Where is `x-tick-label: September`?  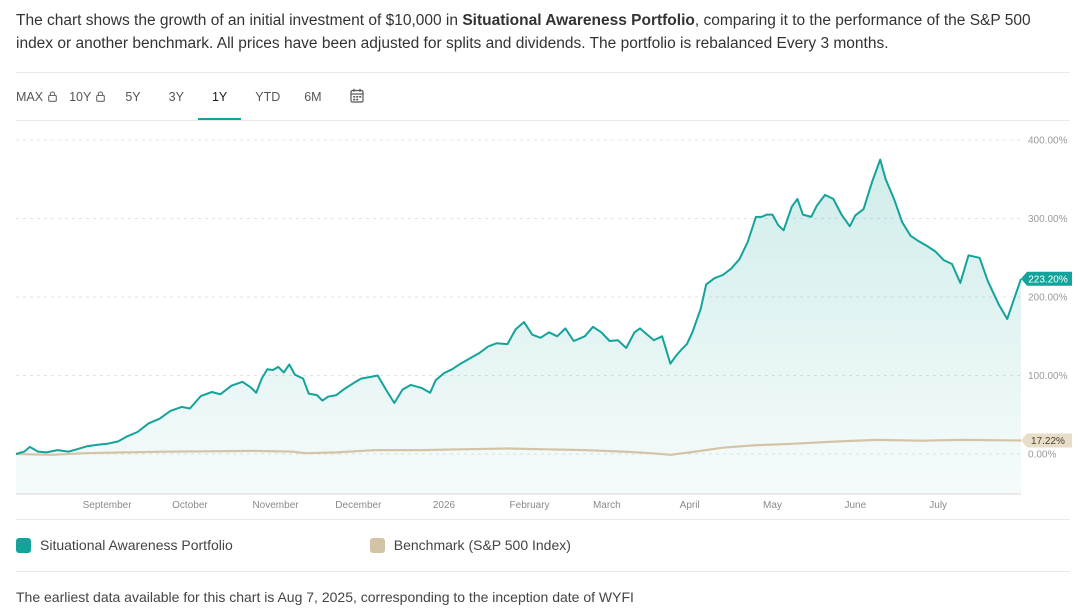 x-tick-label: September is located at coordinates (108, 505).